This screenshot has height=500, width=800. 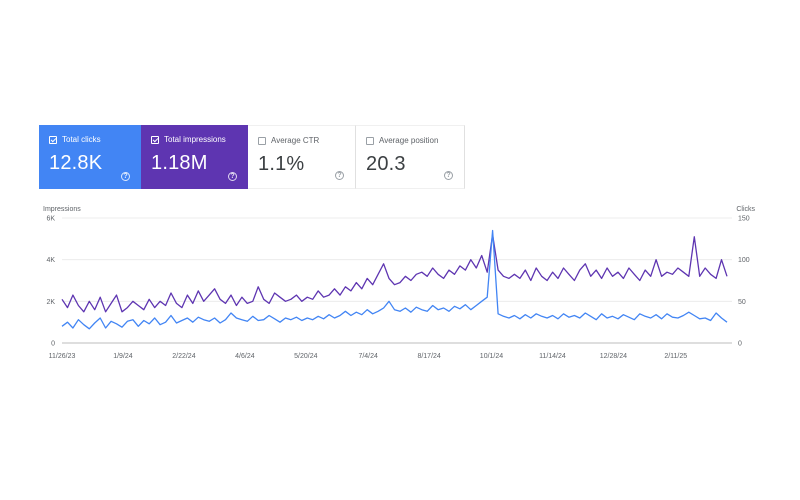 I want to click on left-tick-label: 6K, so click(x=50, y=219).